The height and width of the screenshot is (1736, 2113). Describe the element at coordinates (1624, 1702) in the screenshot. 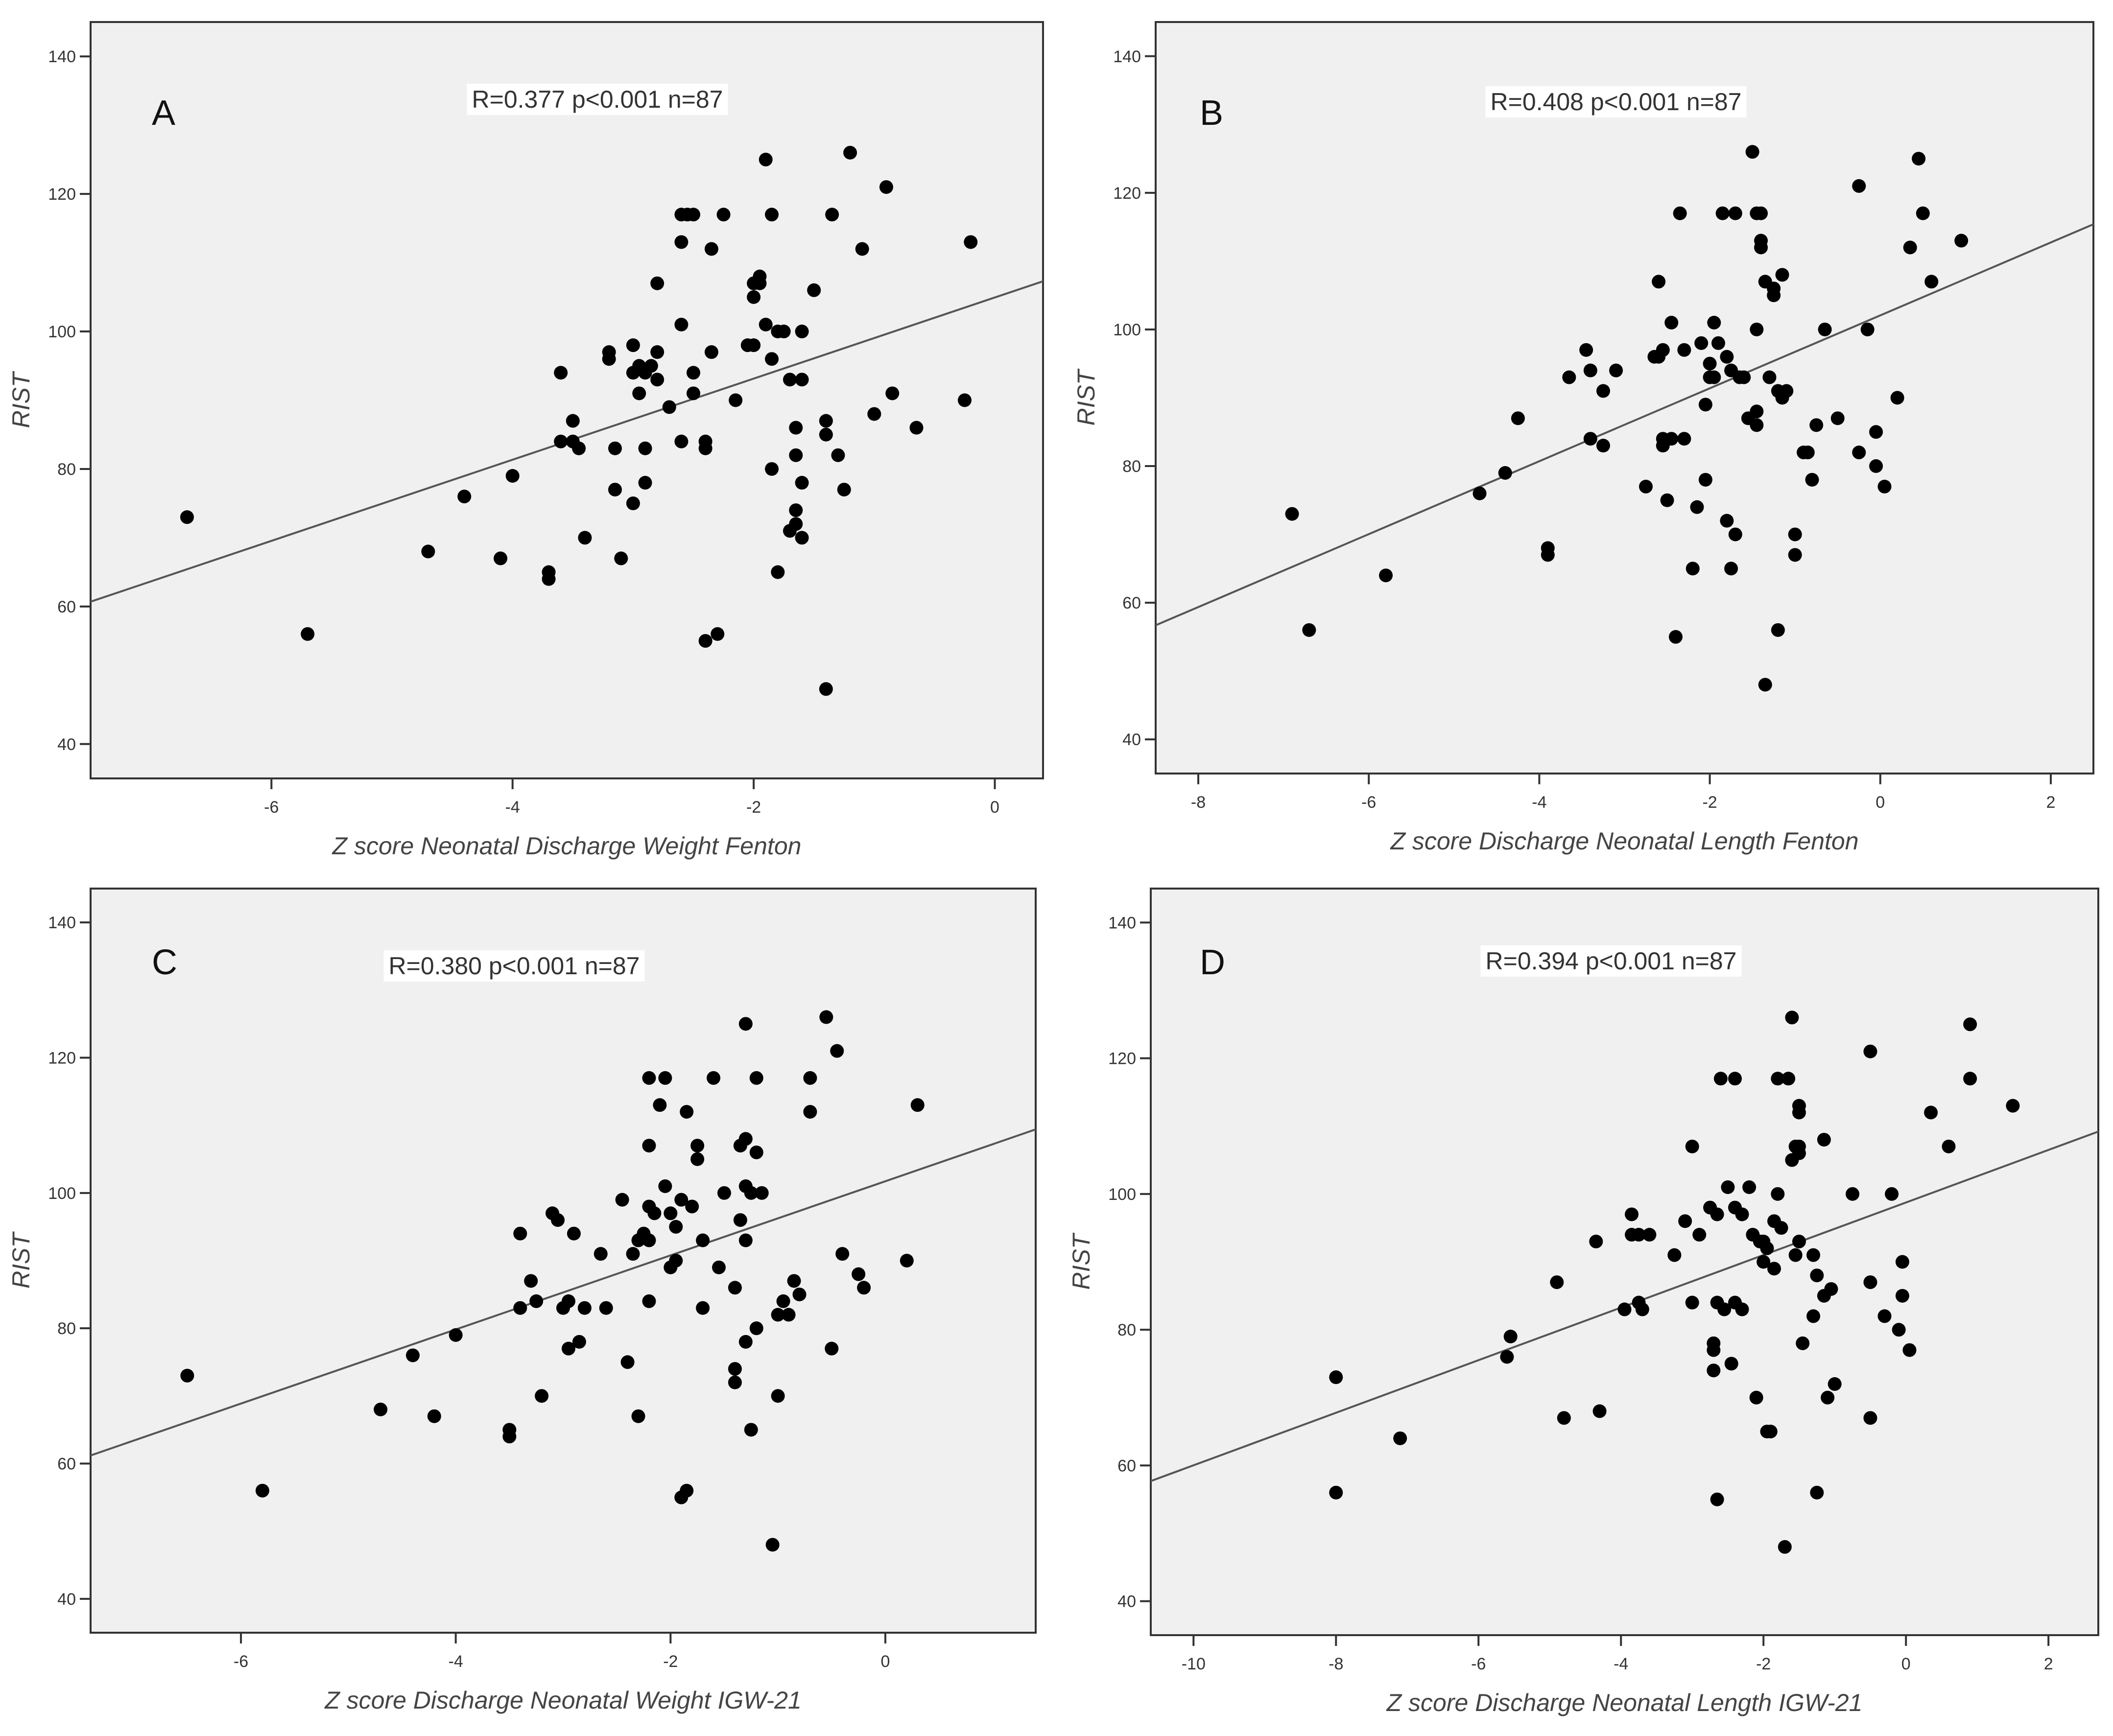

I see `x-axis-label: Z score Discharge Neonatal Length IGW-21` at that location.